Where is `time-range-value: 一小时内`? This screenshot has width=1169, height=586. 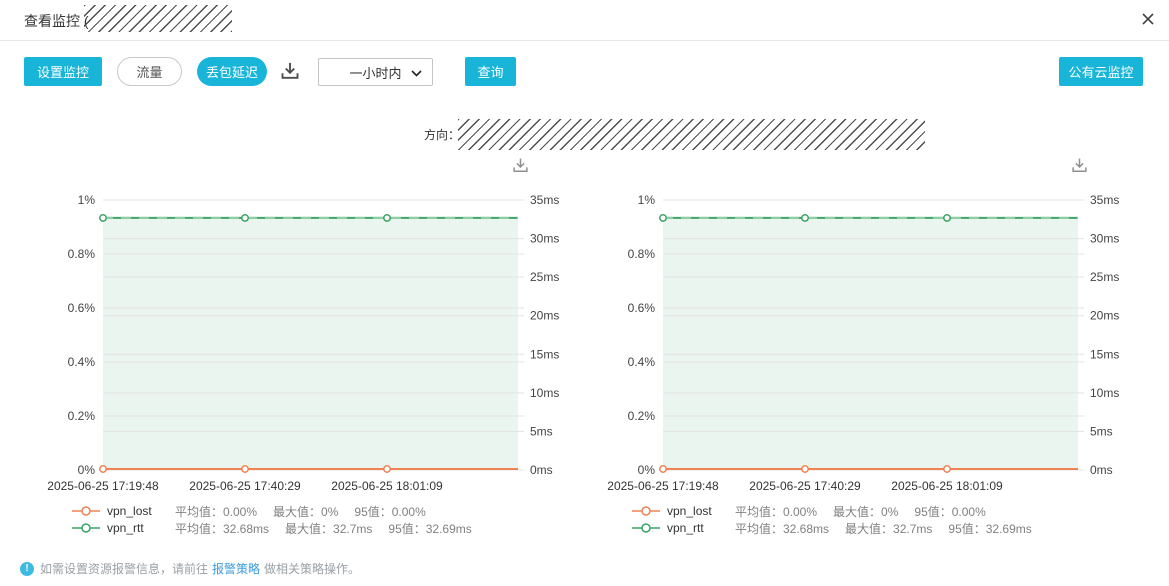
time-range-value: 一小时内 is located at coordinates (375, 73).